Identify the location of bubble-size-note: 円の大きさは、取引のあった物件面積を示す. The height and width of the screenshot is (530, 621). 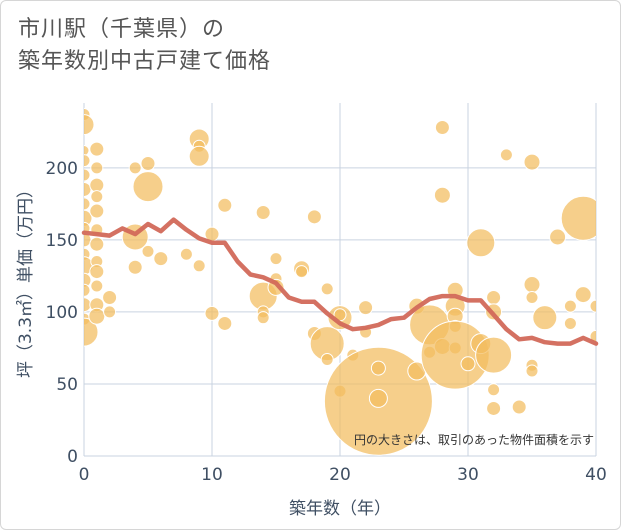
(474, 439).